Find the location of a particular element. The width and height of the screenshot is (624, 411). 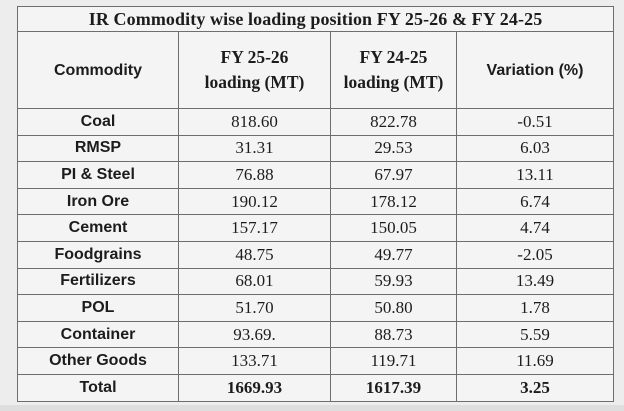

header-commodity: Commodity is located at coordinates (98, 70).